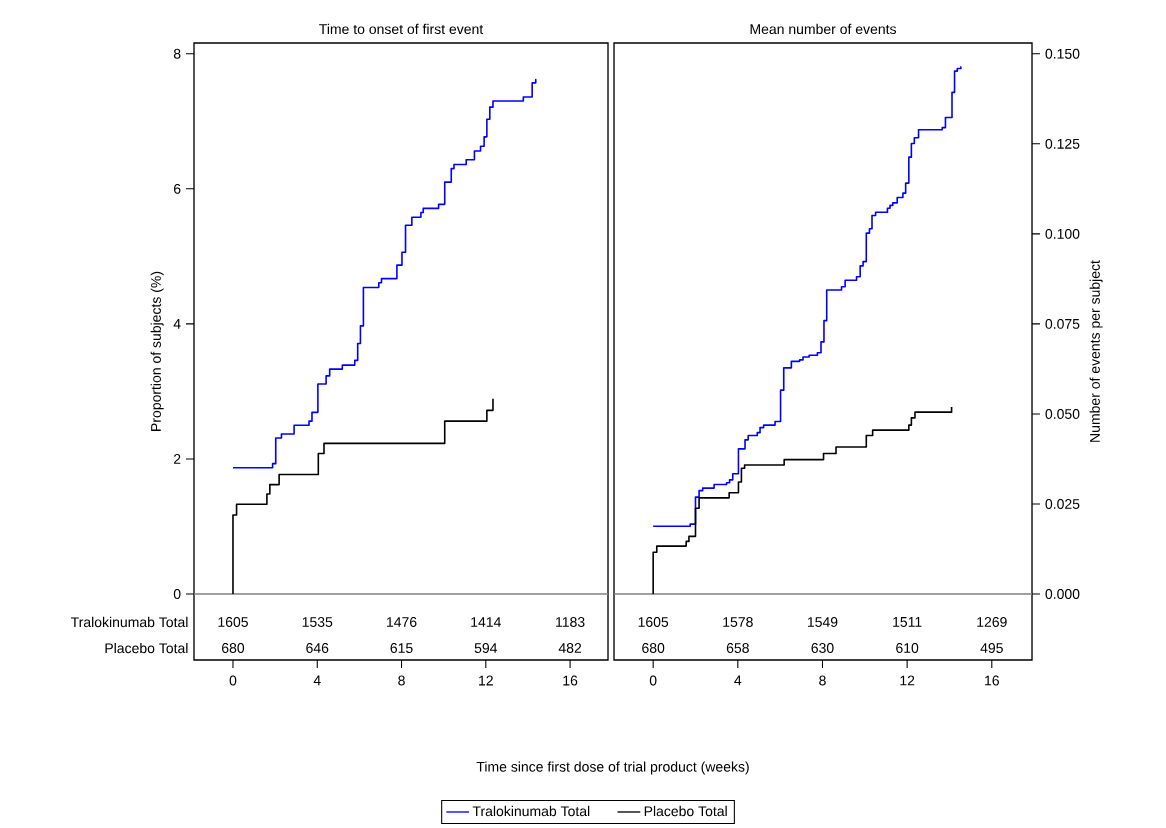 The height and width of the screenshot is (828, 1166). I want to click on legend-label: Tralokinumab Total, so click(531, 811).